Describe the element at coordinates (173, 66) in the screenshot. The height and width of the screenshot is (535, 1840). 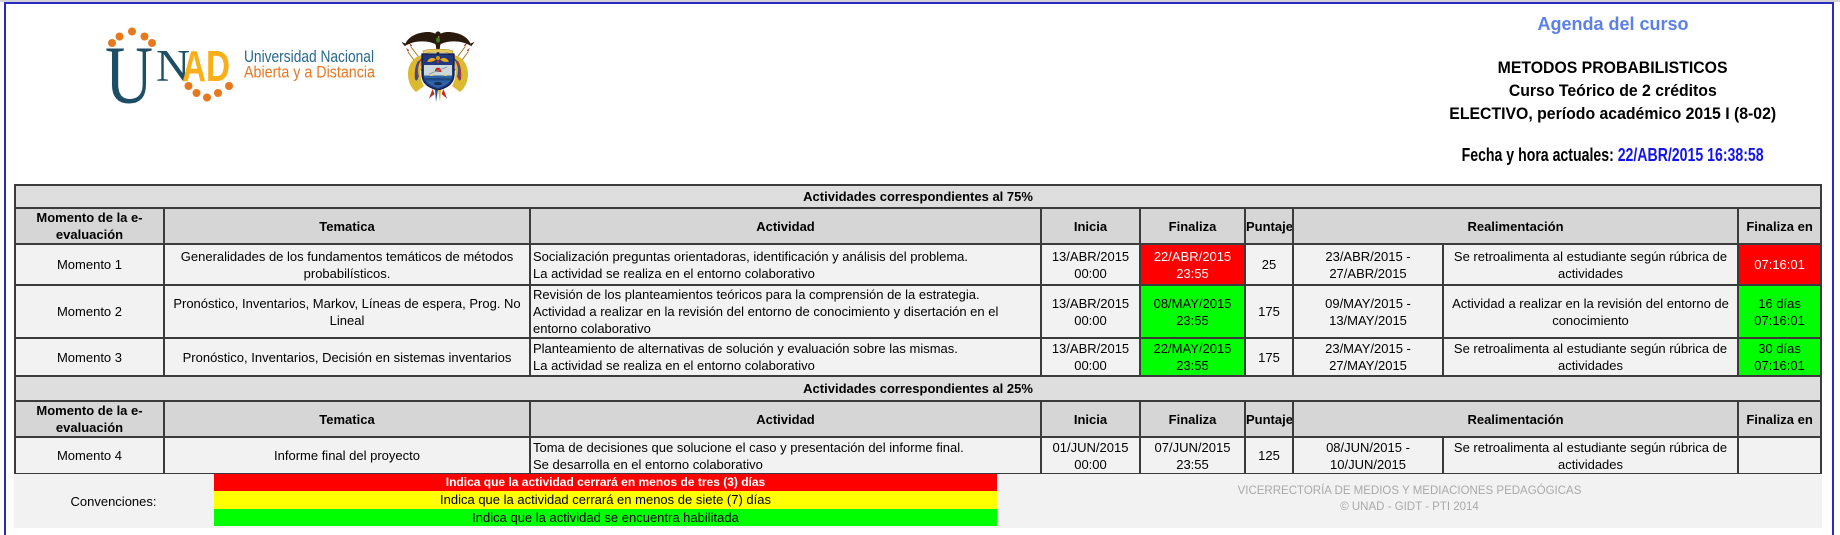
I see `svg-text: N` at that location.